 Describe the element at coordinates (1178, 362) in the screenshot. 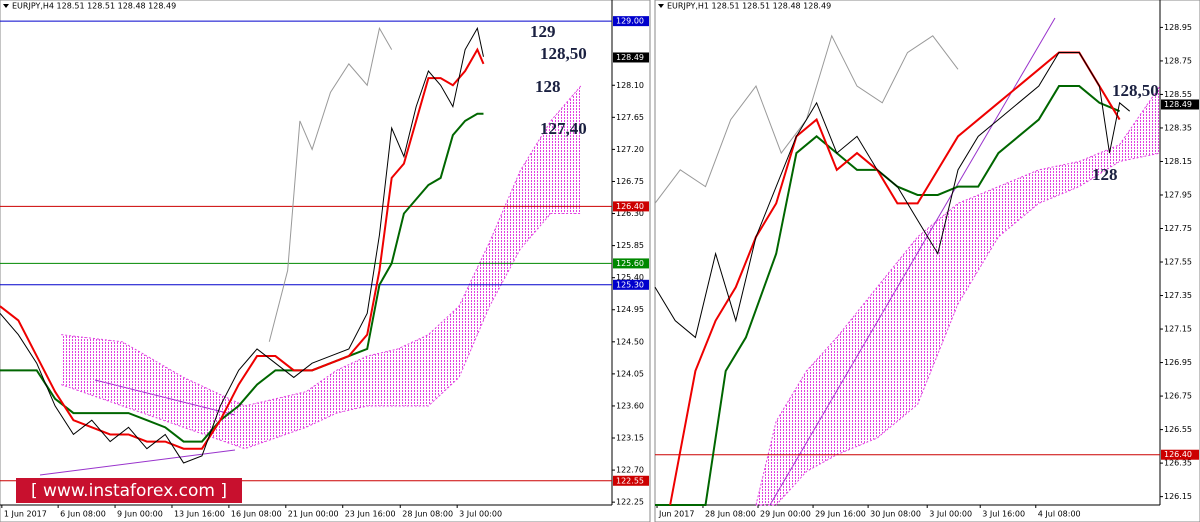

I see `y-tick-label: 126.95` at that location.